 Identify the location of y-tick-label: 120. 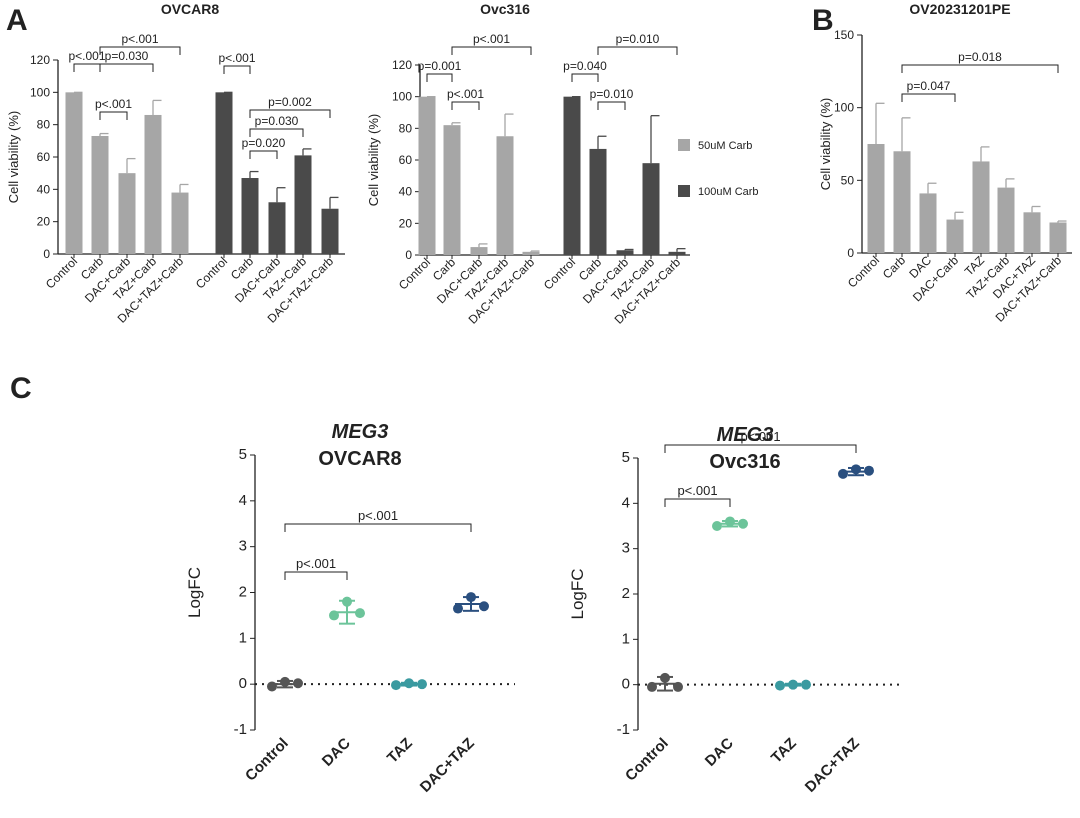
(402, 65).